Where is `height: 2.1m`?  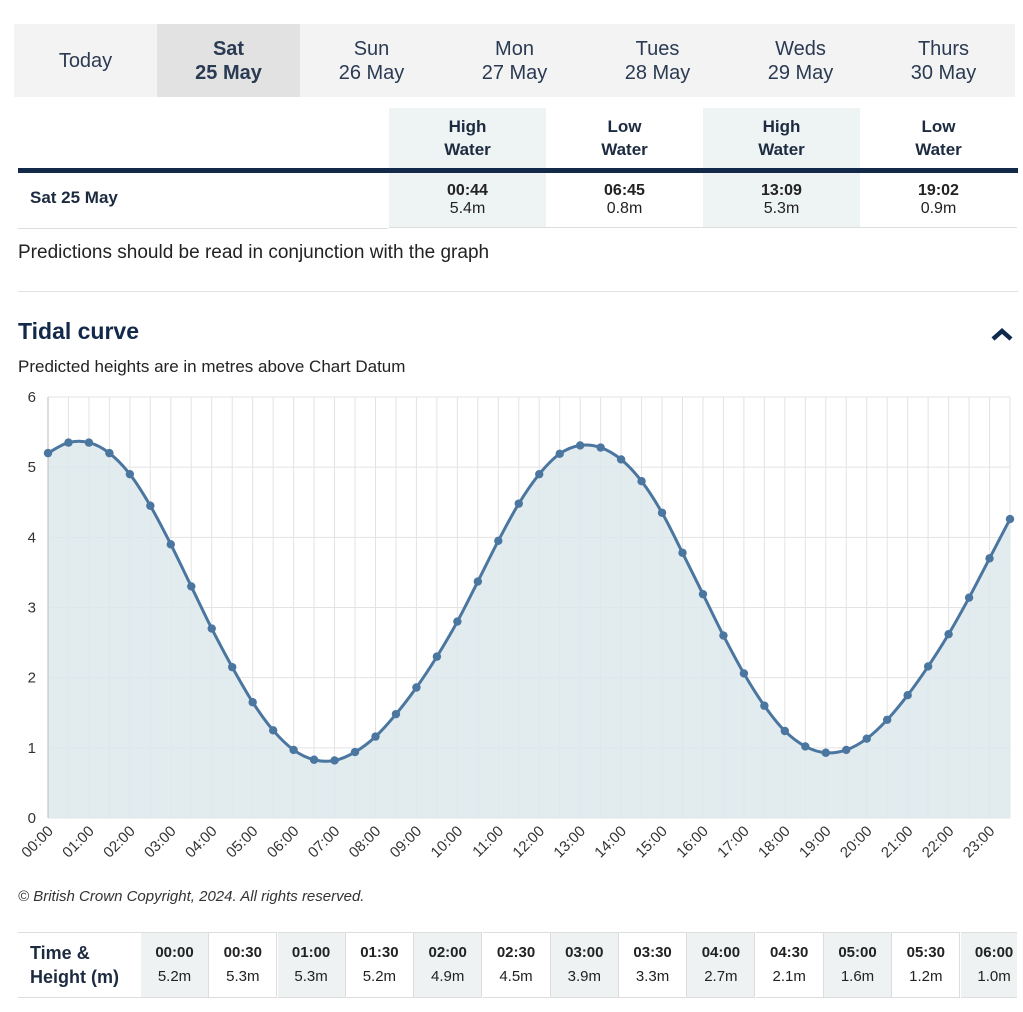
height: 2.1m is located at coordinates (789, 976).